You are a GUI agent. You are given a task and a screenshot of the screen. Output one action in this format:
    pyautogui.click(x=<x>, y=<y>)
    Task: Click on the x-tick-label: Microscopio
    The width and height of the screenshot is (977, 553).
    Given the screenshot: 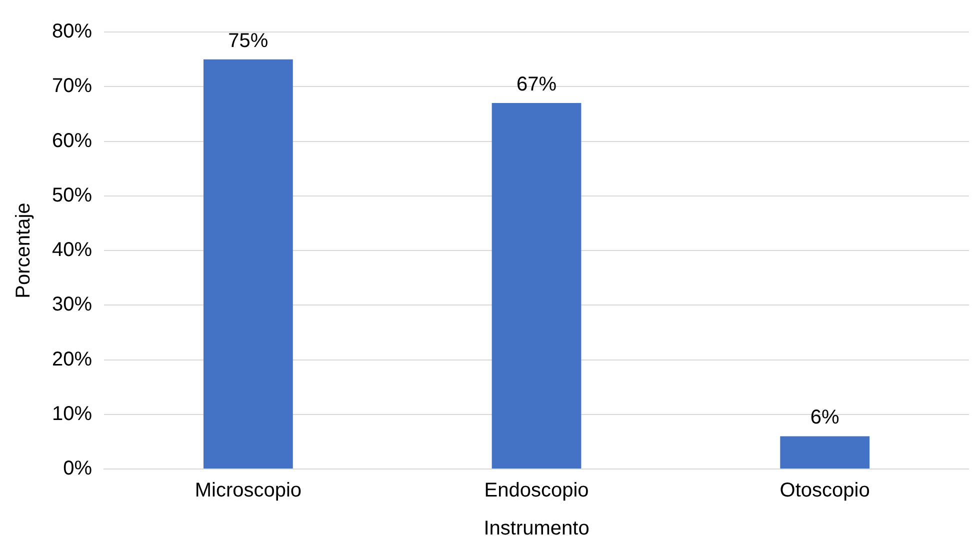 What is the action you would take?
    pyautogui.click(x=248, y=491)
    